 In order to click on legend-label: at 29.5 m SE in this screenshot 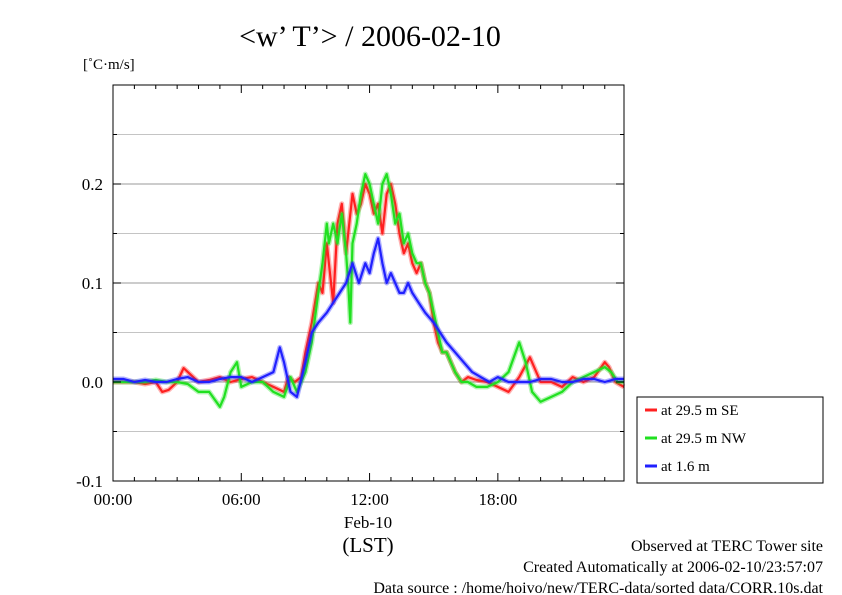, I will do `click(700, 411)`.